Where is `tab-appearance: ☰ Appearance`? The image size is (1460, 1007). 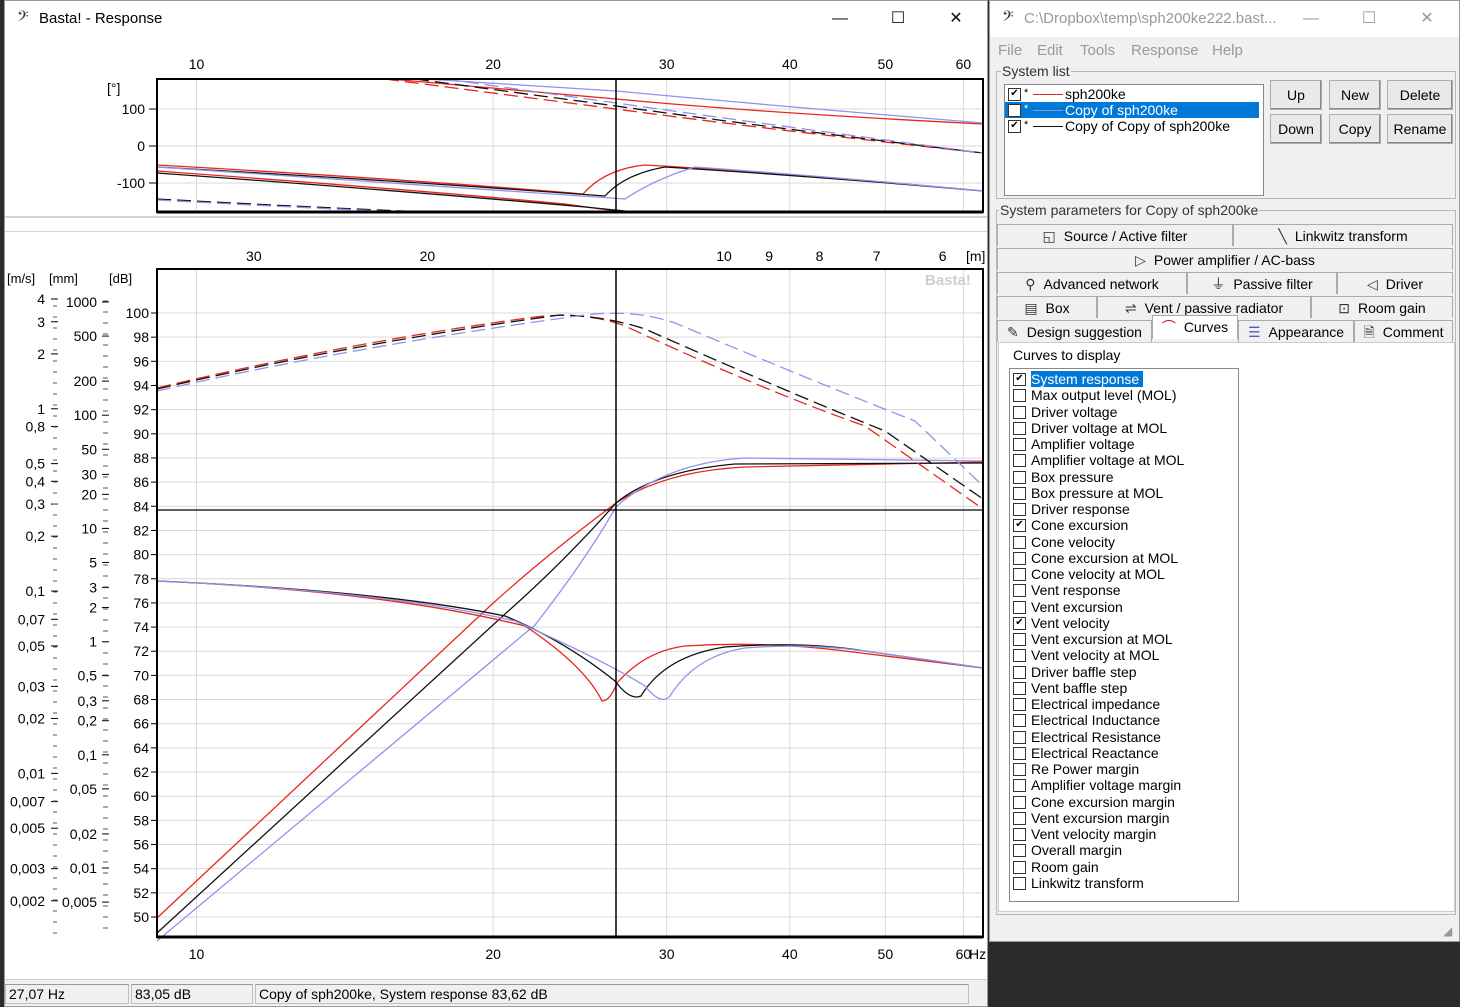
tab-appearance: ☰ Appearance is located at coordinates (1296, 331).